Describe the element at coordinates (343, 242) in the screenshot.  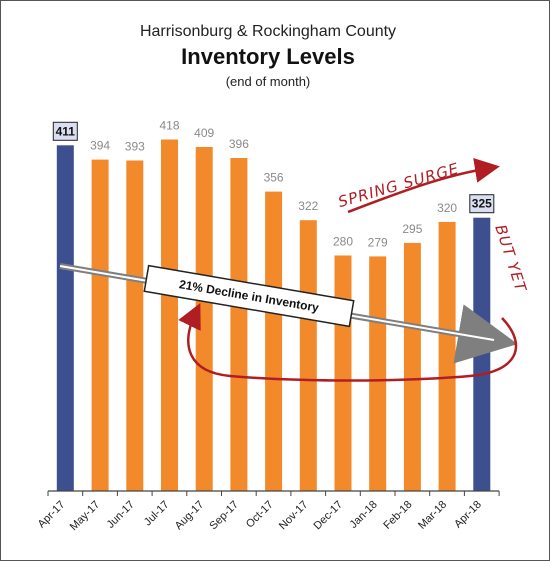
I see `value-label: 280` at that location.